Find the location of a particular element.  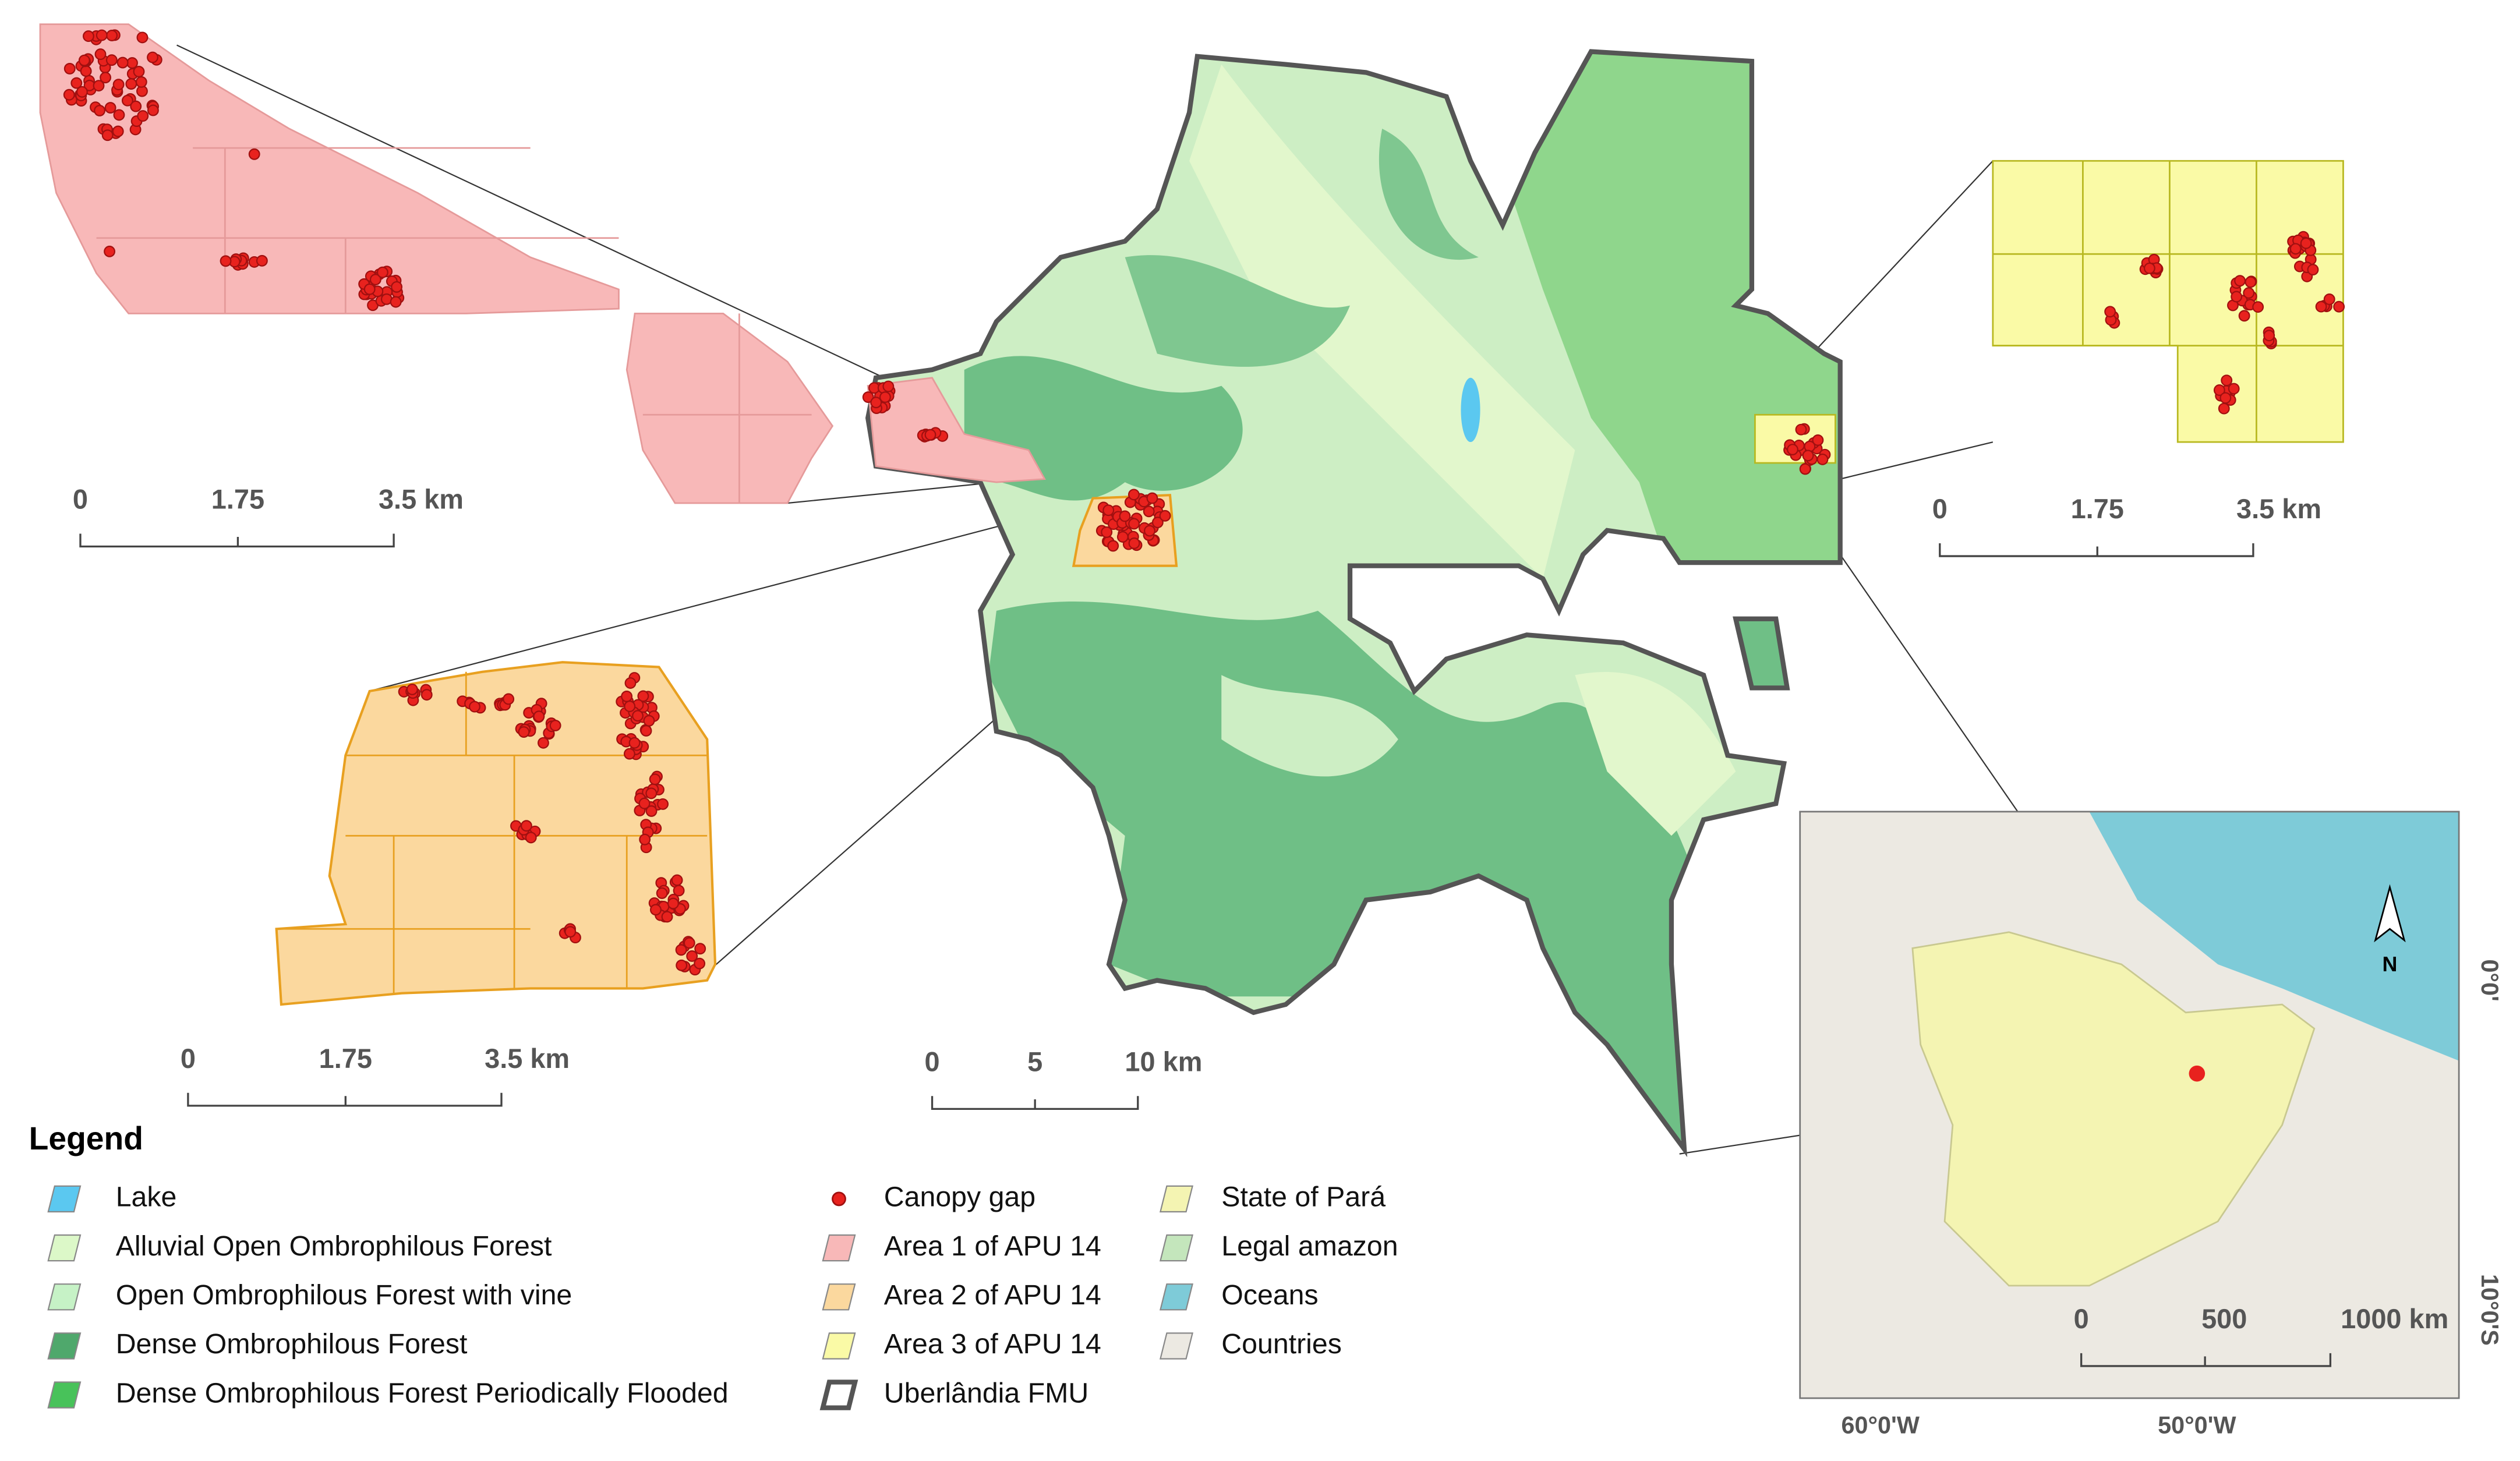

legend-label: Uberlândia FMU is located at coordinates (986, 1393).